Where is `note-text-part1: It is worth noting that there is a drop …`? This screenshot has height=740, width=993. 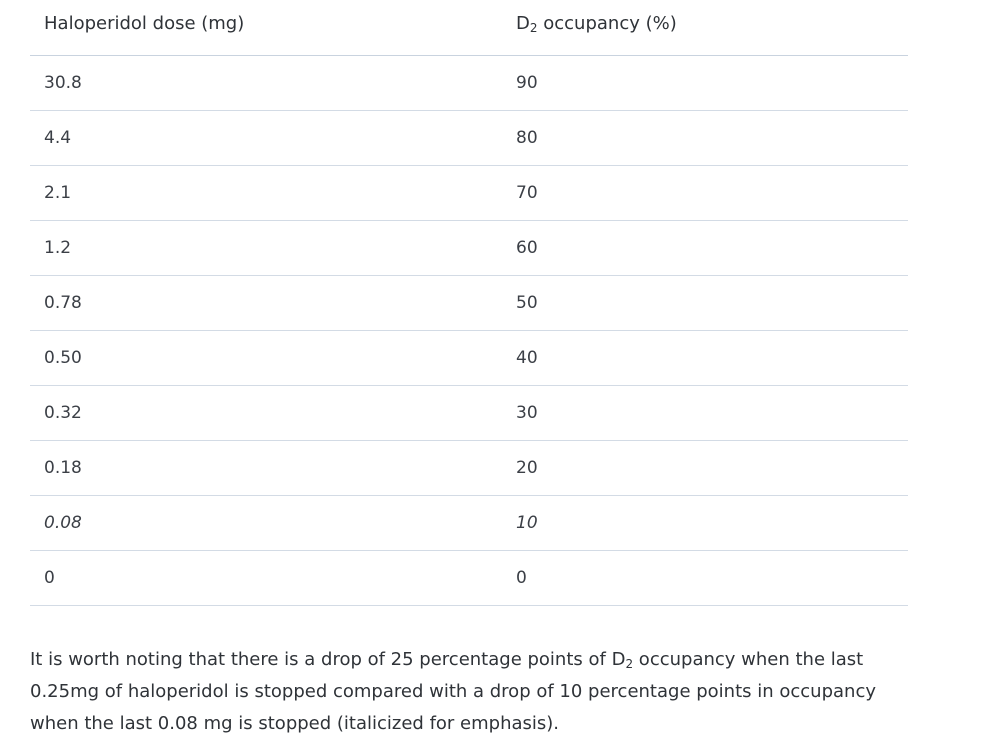
note-text-part1: It is worth noting that there is a drop … is located at coordinates (328, 659).